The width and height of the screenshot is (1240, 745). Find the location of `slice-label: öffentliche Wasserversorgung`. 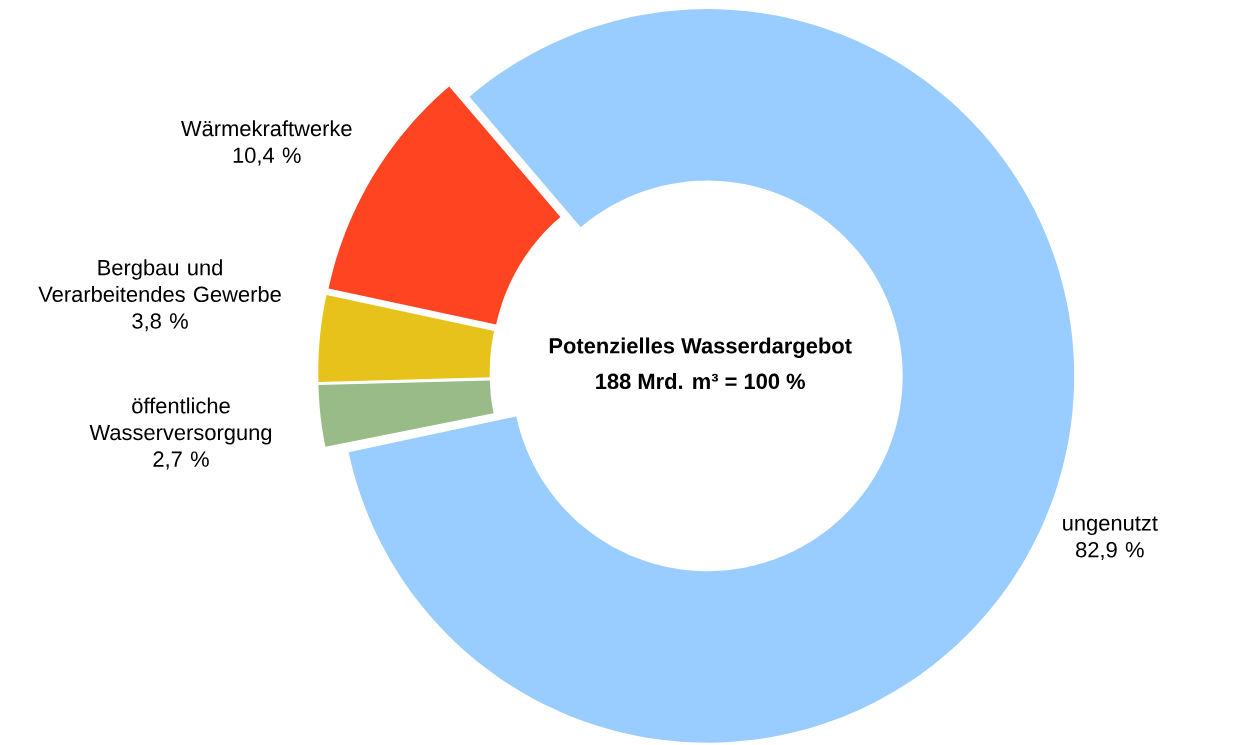

slice-label: öffentliche Wasserversorgung is located at coordinates (180, 421).